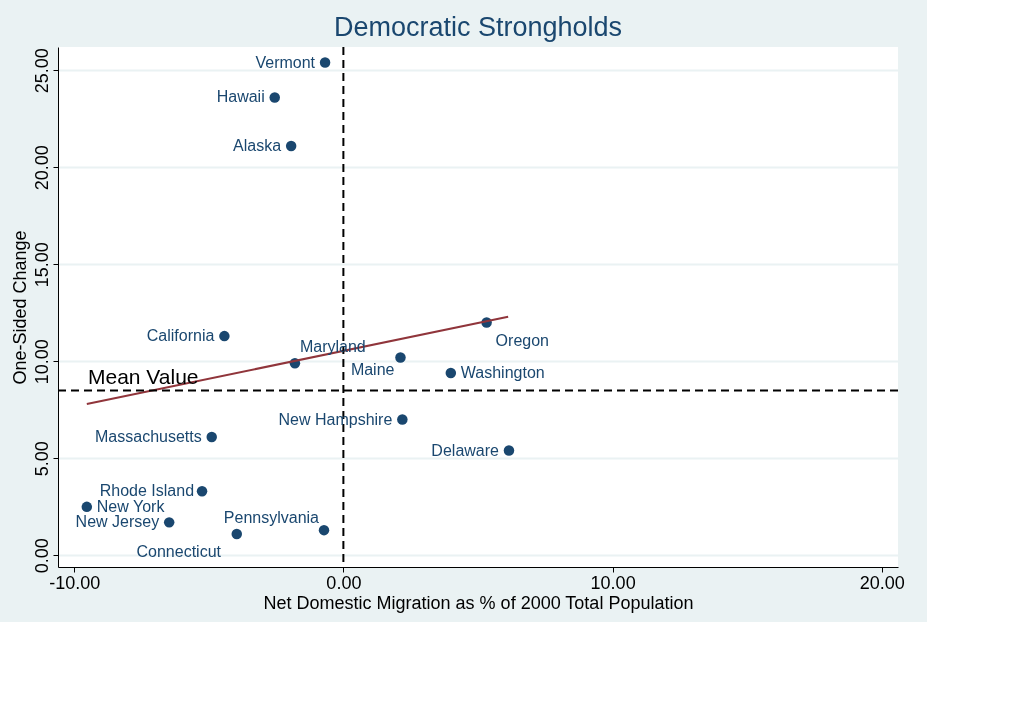 Image resolution: width=1010 pixels, height=725 pixels. I want to click on x-tick-label: 20.00, so click(882, 582).